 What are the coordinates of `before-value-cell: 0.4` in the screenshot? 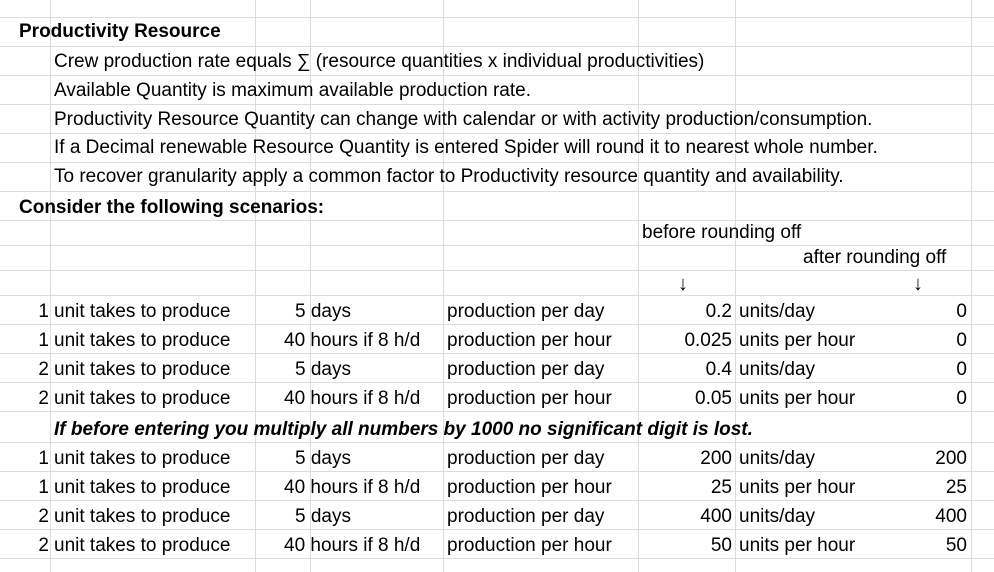 It's located at (718, 369).